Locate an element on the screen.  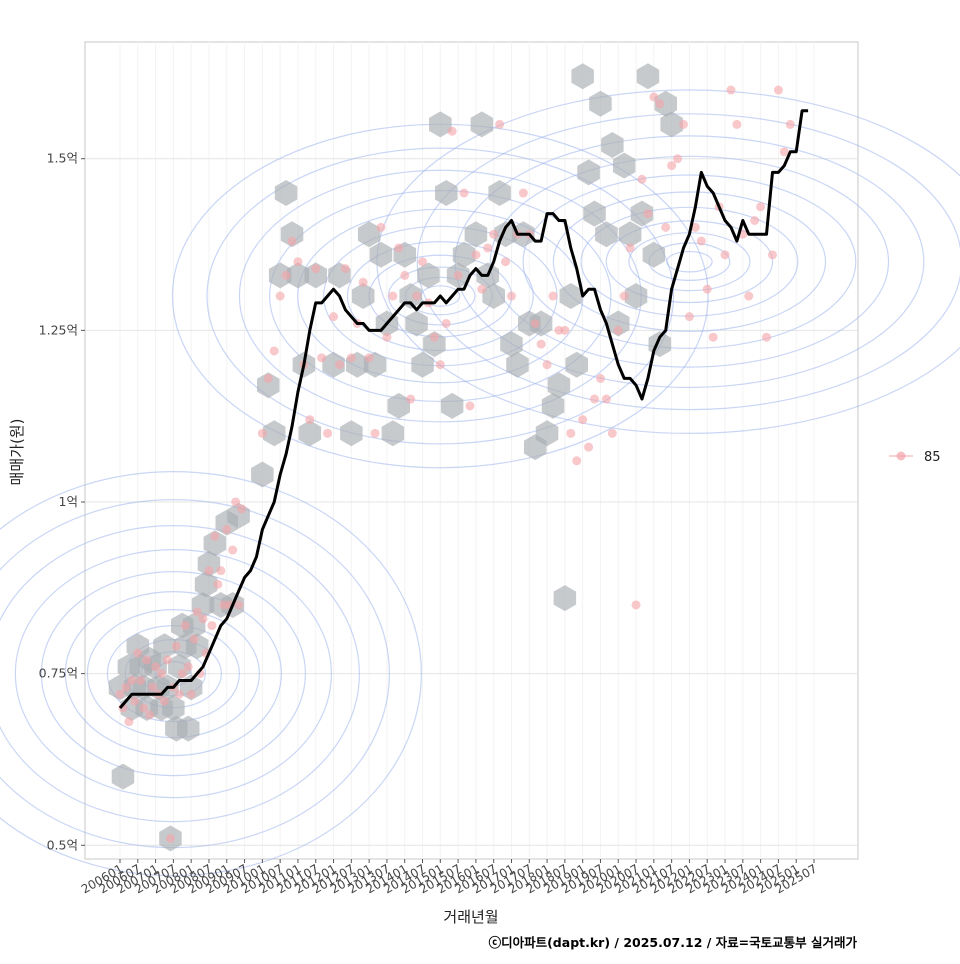
y-axis-ticks: 0.5억 0.75억 1억 1.25억 1.5억 is located at coordinates (62, 501).